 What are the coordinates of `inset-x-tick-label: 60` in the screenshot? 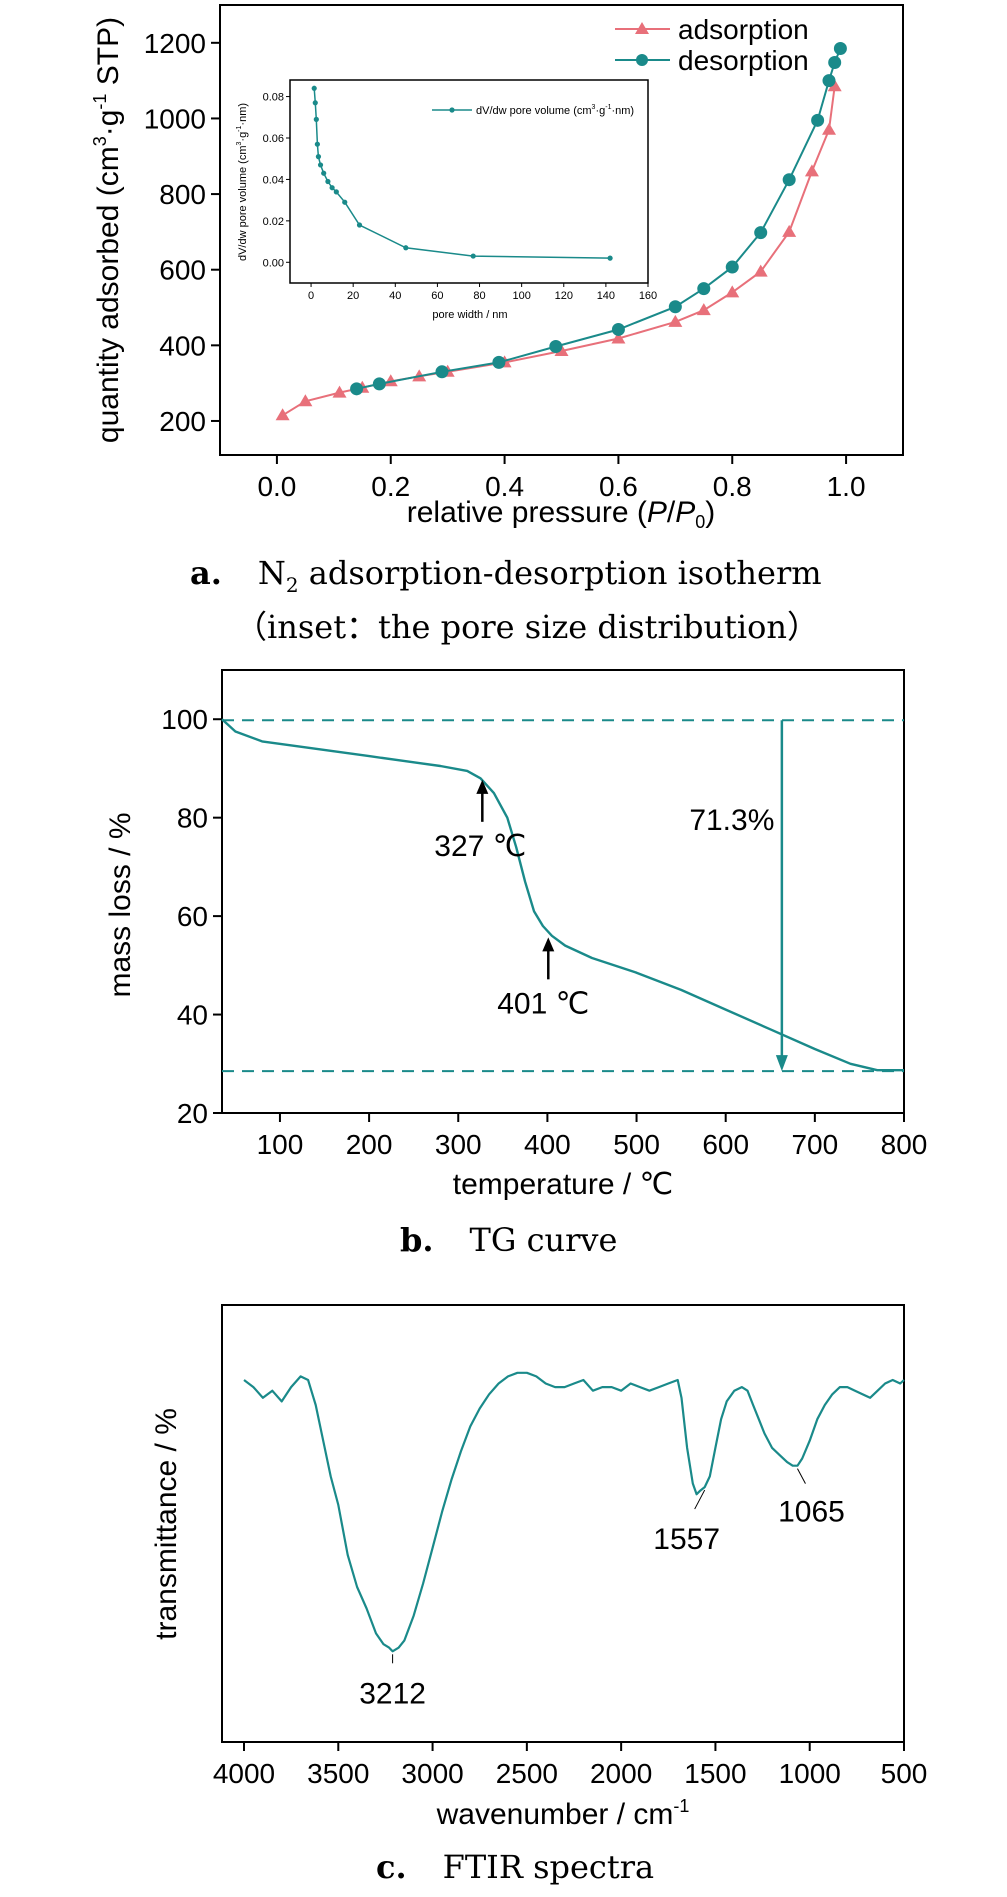 It's located at (437, 296).